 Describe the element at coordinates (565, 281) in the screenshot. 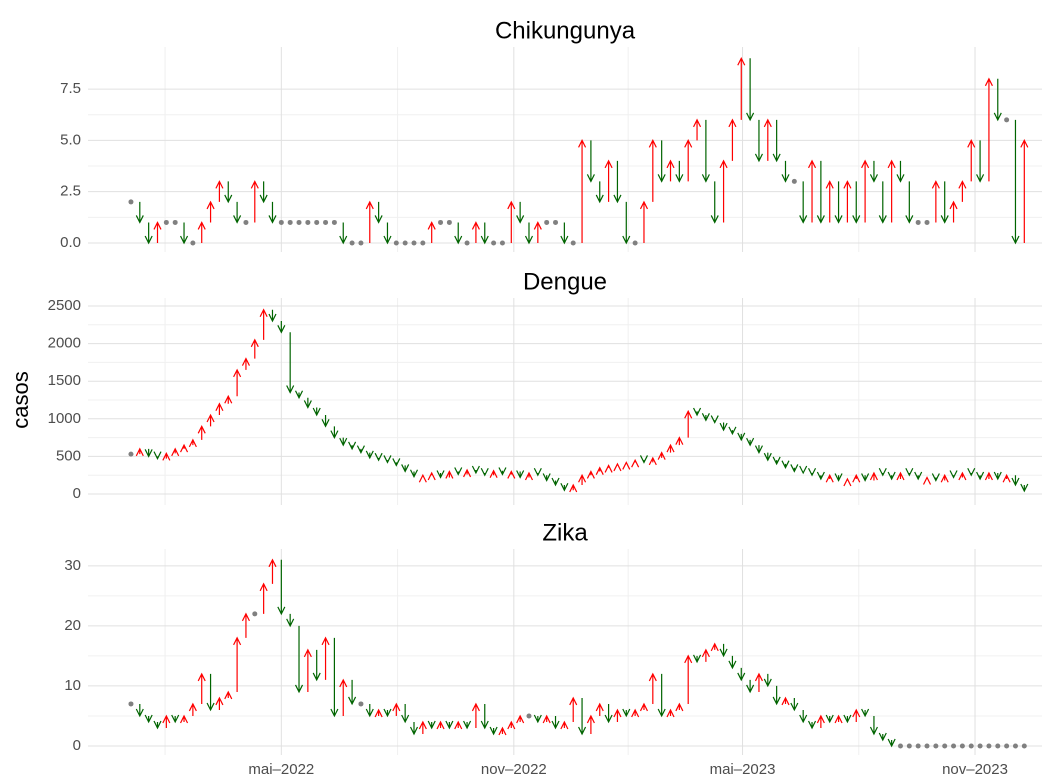

I see `panel-title: Dengue` at that location.